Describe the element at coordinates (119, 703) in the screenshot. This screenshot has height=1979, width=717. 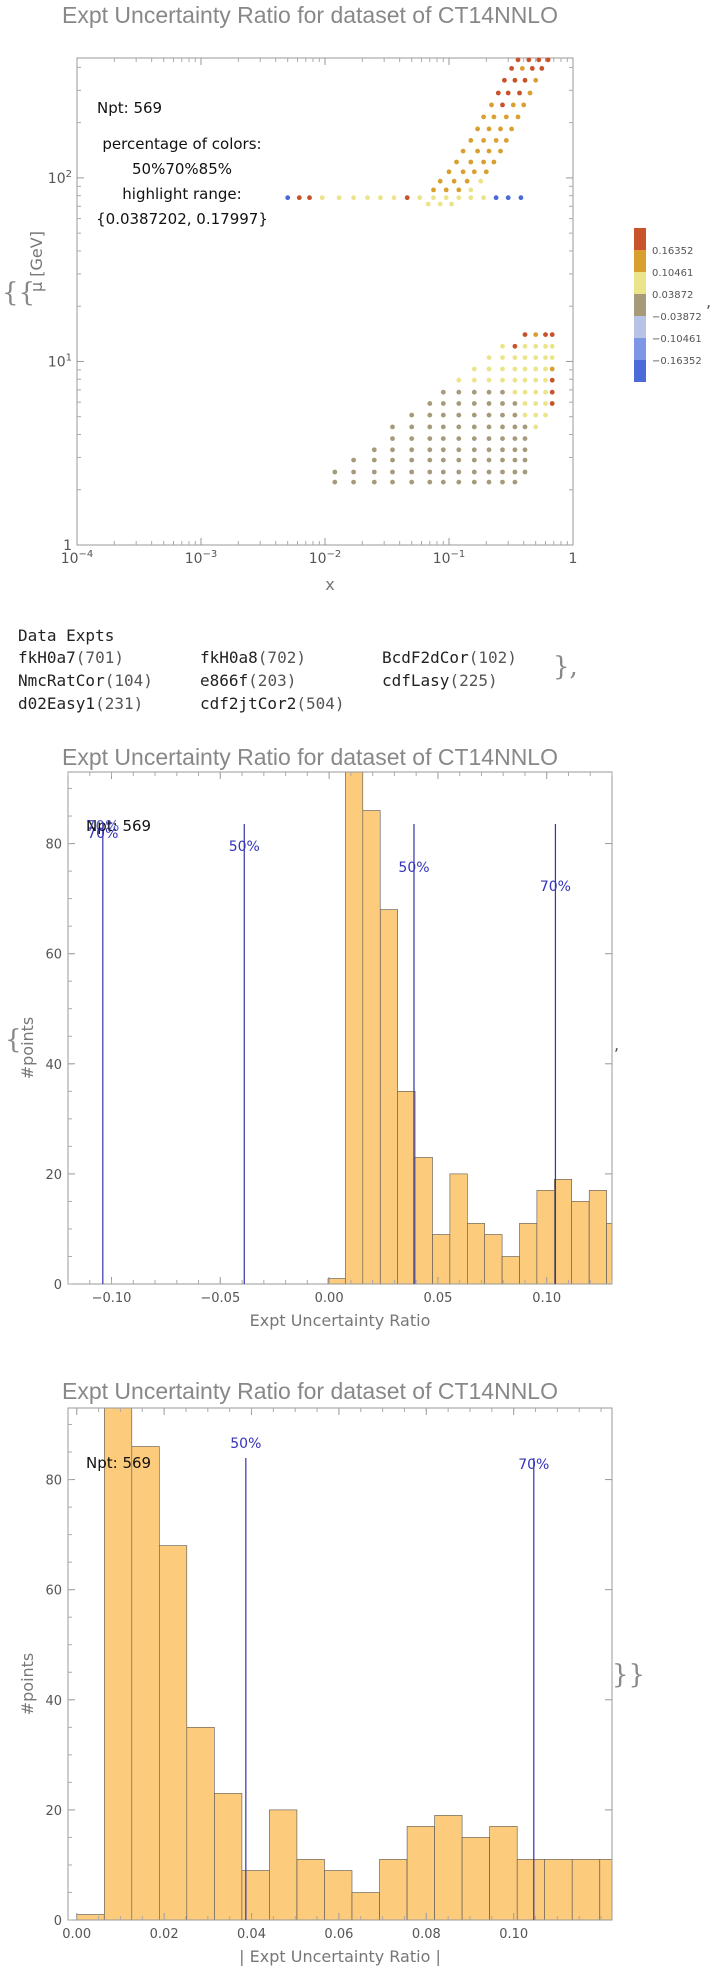
I see `expt-id: (231)` at that location.